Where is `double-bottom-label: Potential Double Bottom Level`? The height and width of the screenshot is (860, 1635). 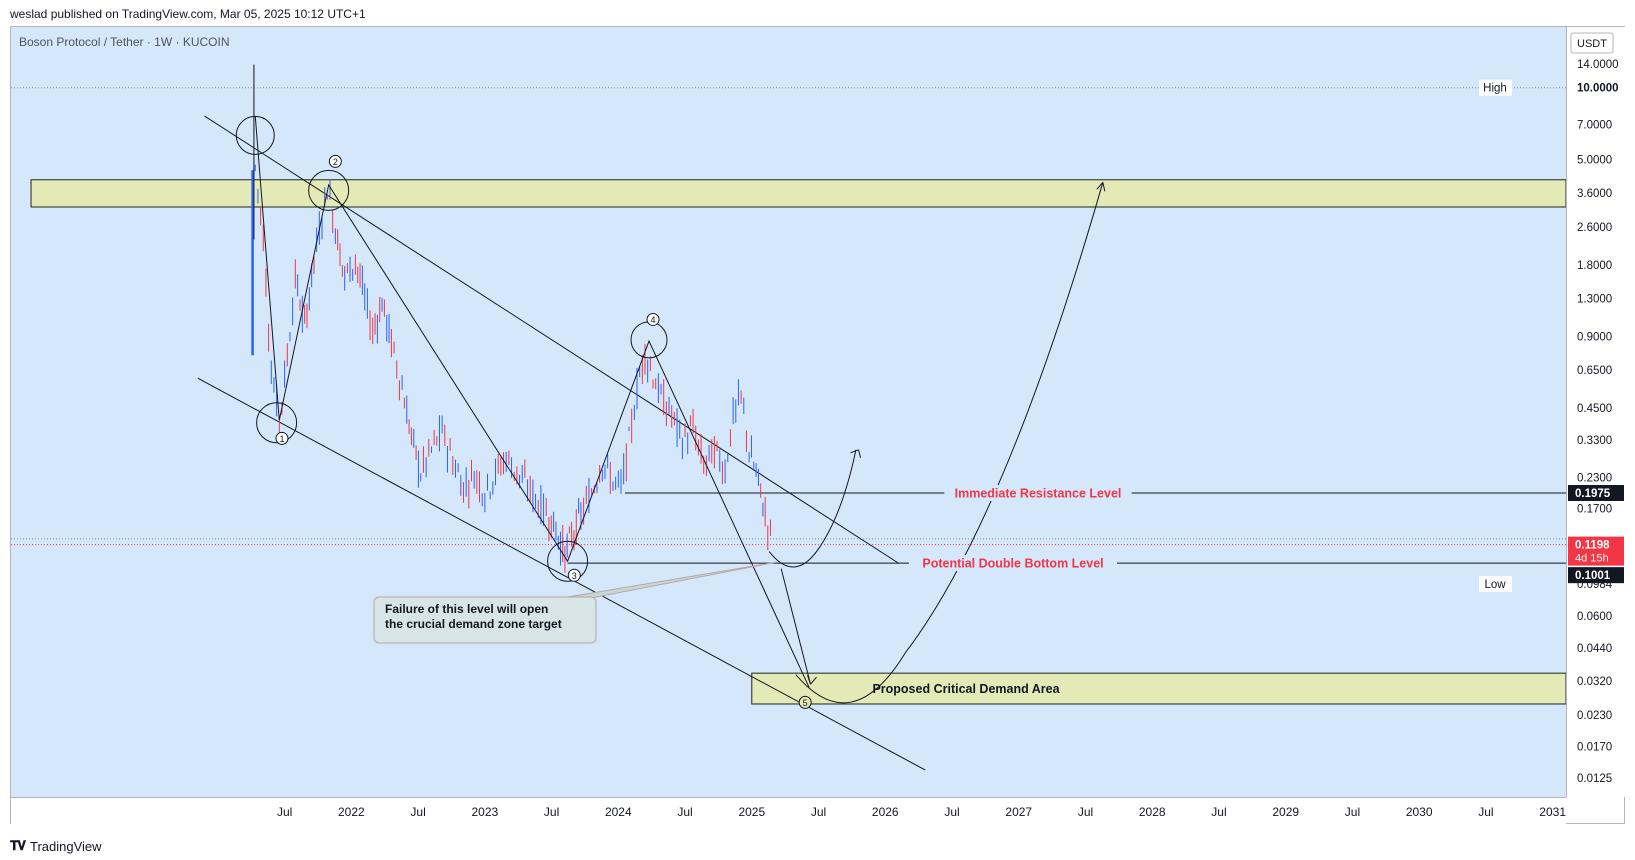 double-bottom-label: Potential Double Bottom Level is located at coordinates (1012, 564).